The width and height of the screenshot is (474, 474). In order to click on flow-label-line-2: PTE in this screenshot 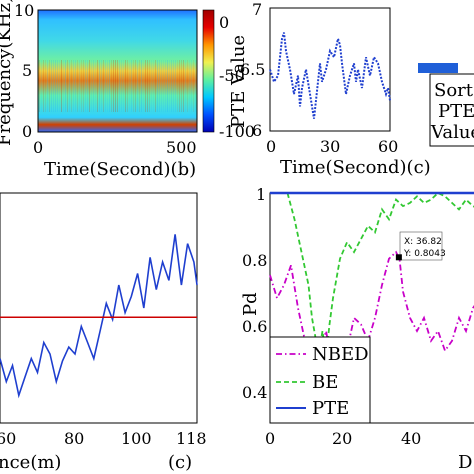, I will do `click(456, 111)`.